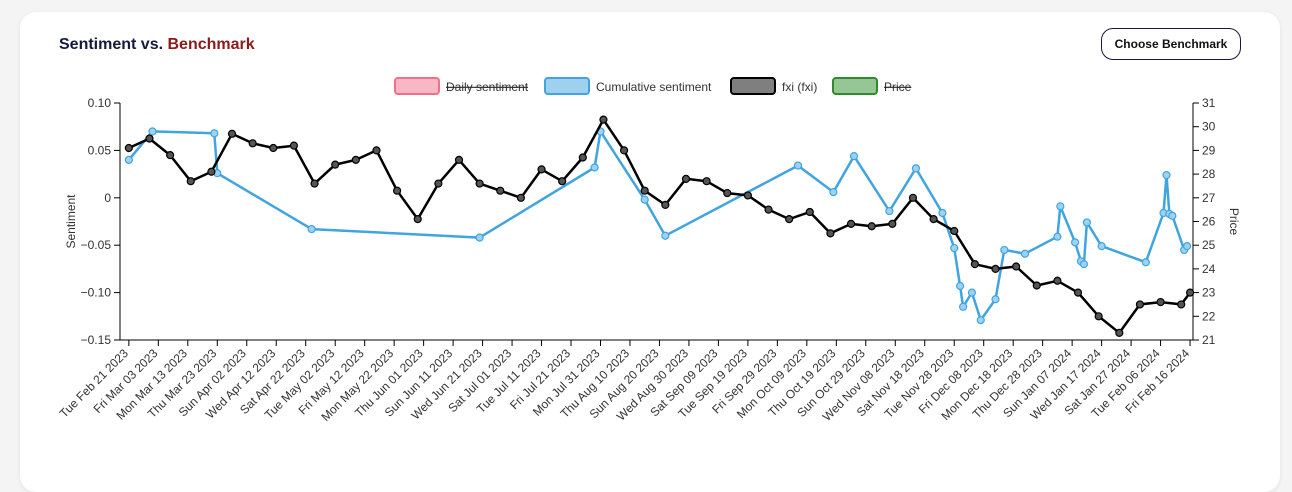 Image resolution: width=1292 pixels, height=492 pixels. What do you see at coordinates (1234, 222) in the screenshot?
I see `y2-axis-title: Price` at bounding box center [1234, 222].